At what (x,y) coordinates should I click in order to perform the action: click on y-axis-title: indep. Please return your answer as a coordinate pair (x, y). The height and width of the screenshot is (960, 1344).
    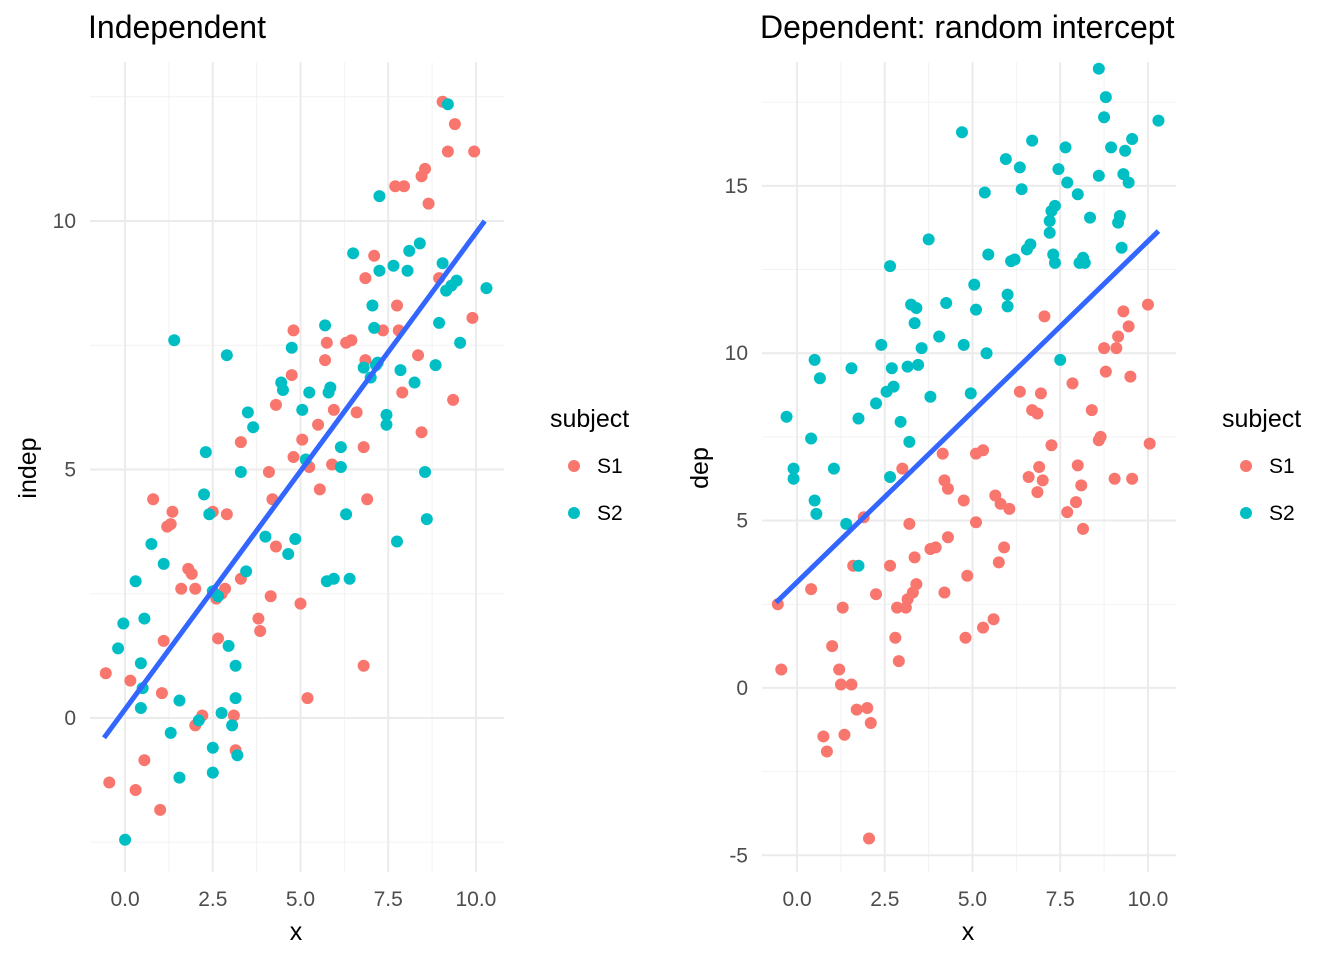
    Looking at the image, I should click on (28, 467).